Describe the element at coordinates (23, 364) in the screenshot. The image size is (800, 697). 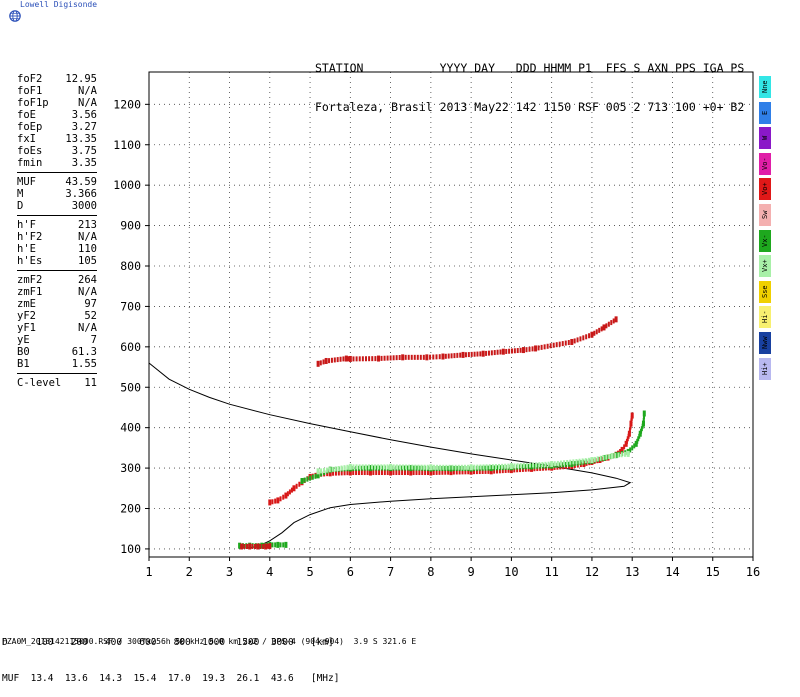
I see `parameter-label: B1` at that location.